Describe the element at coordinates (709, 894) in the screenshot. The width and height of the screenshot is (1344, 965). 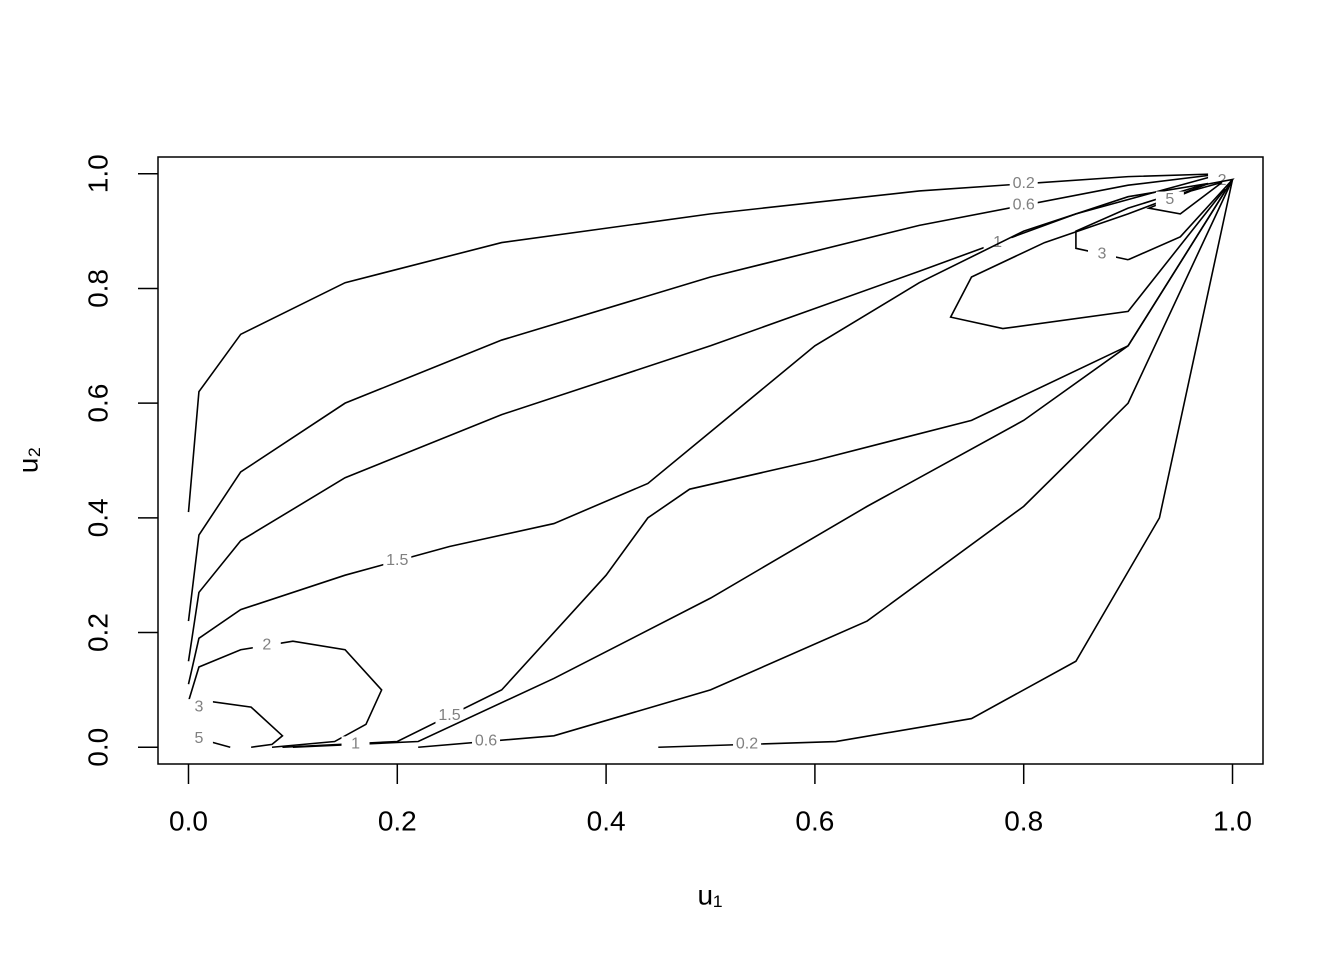
I see `x-axis-label: u₁` at that location.